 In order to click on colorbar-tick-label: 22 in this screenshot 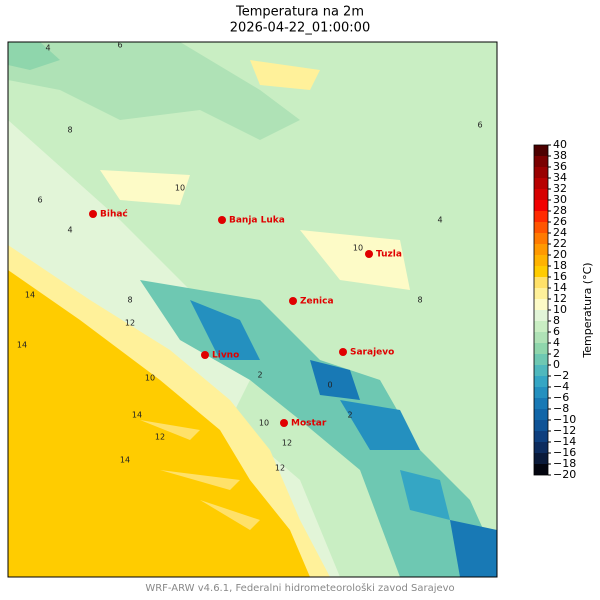, I will do `click(560, 243)`.